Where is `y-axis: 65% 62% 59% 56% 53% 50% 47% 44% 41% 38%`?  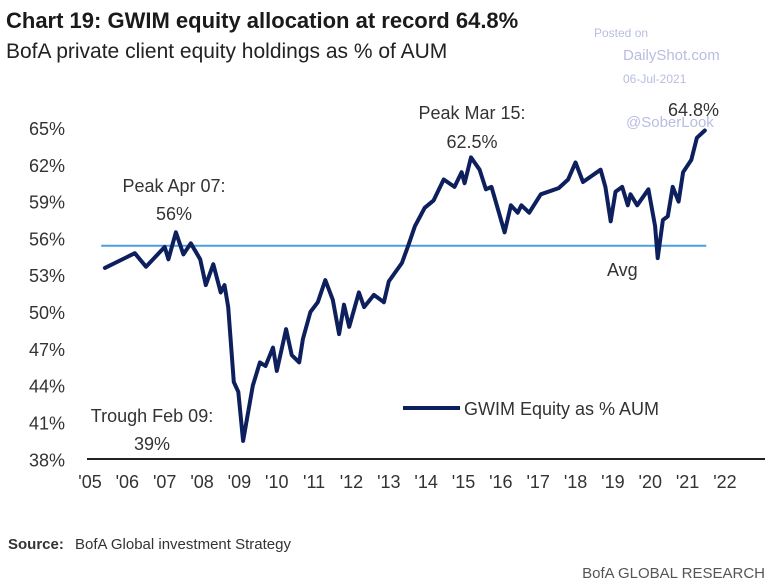
y-axis: 65% 62% 59% 56% 53% 50% 47% 44% 41% 38% is located at coordinates (47, 294).